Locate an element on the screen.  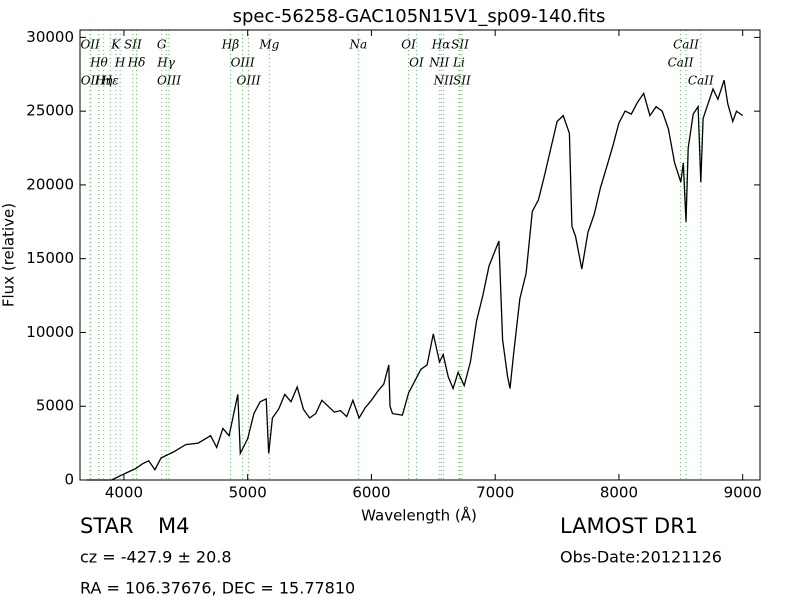
object-class: STAR is located at coordinates (106, 526).